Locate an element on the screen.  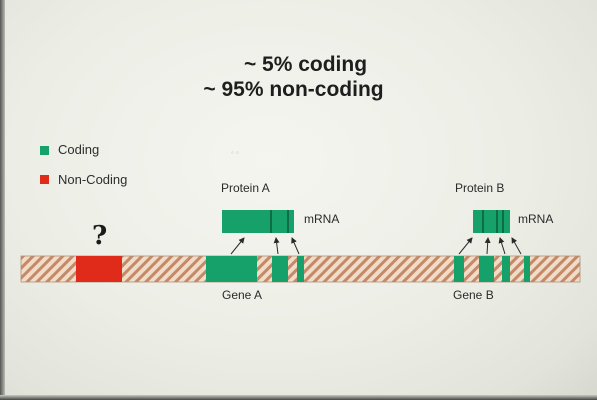
legend-noncoding-label: Non-Coding is located at coordinates (93, 179).